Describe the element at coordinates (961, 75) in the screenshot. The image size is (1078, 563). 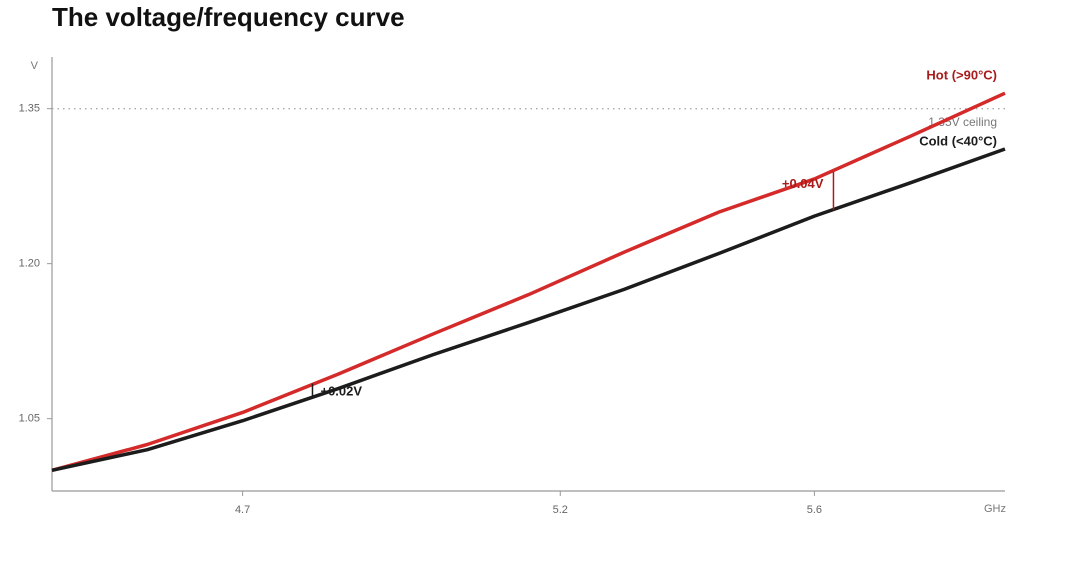
I see `series-label: Hot (>90°C)` at that location.